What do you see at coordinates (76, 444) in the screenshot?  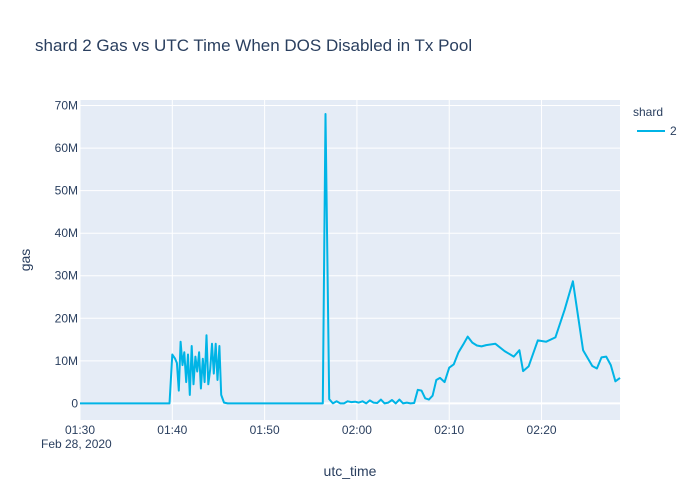 I see `x-axis-date-label: Feb 28, 2020` at bounding box center [76, 444].